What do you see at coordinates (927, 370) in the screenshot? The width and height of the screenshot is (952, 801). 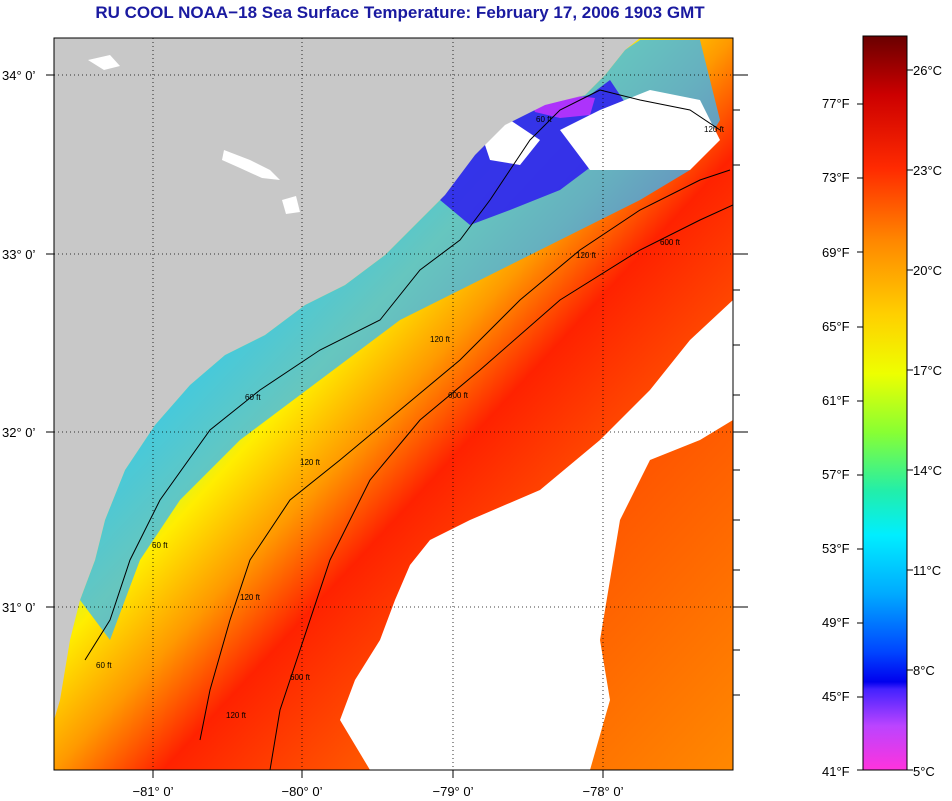 I see `colorbar-c-label: 17°C` at bounding box center [927, 370].